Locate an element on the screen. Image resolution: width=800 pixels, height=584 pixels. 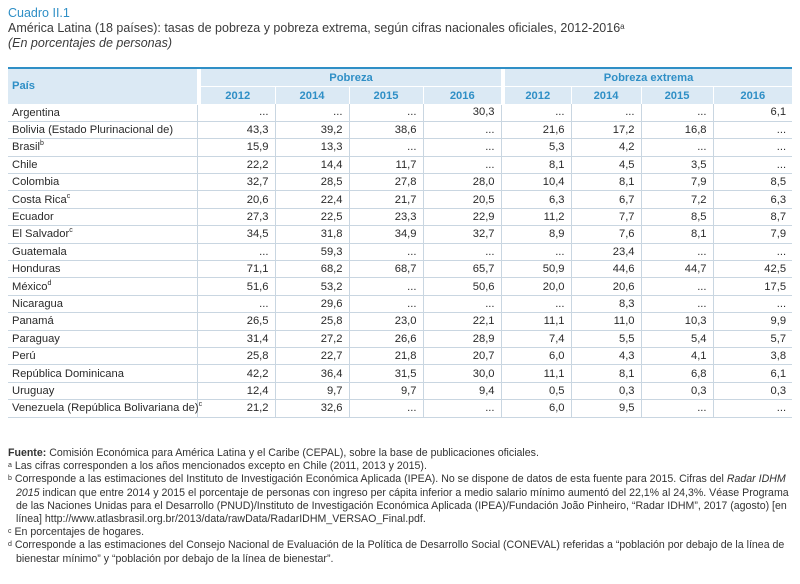
pobreza-extrema-value-cell: 8,1 is located at coordinates (606, 182).